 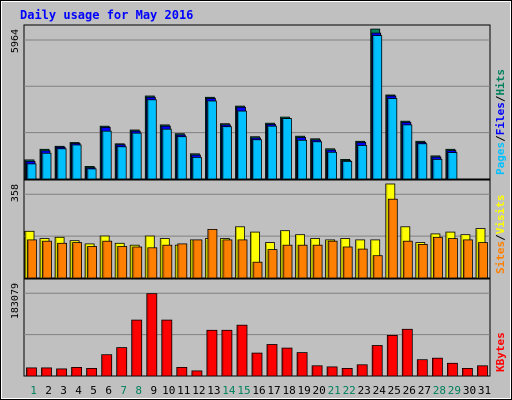 What do you see at coordinates (108, 390) in the screenshot?
I see `x-tick-label-day-6: 6` at bounding box center [108, 390].